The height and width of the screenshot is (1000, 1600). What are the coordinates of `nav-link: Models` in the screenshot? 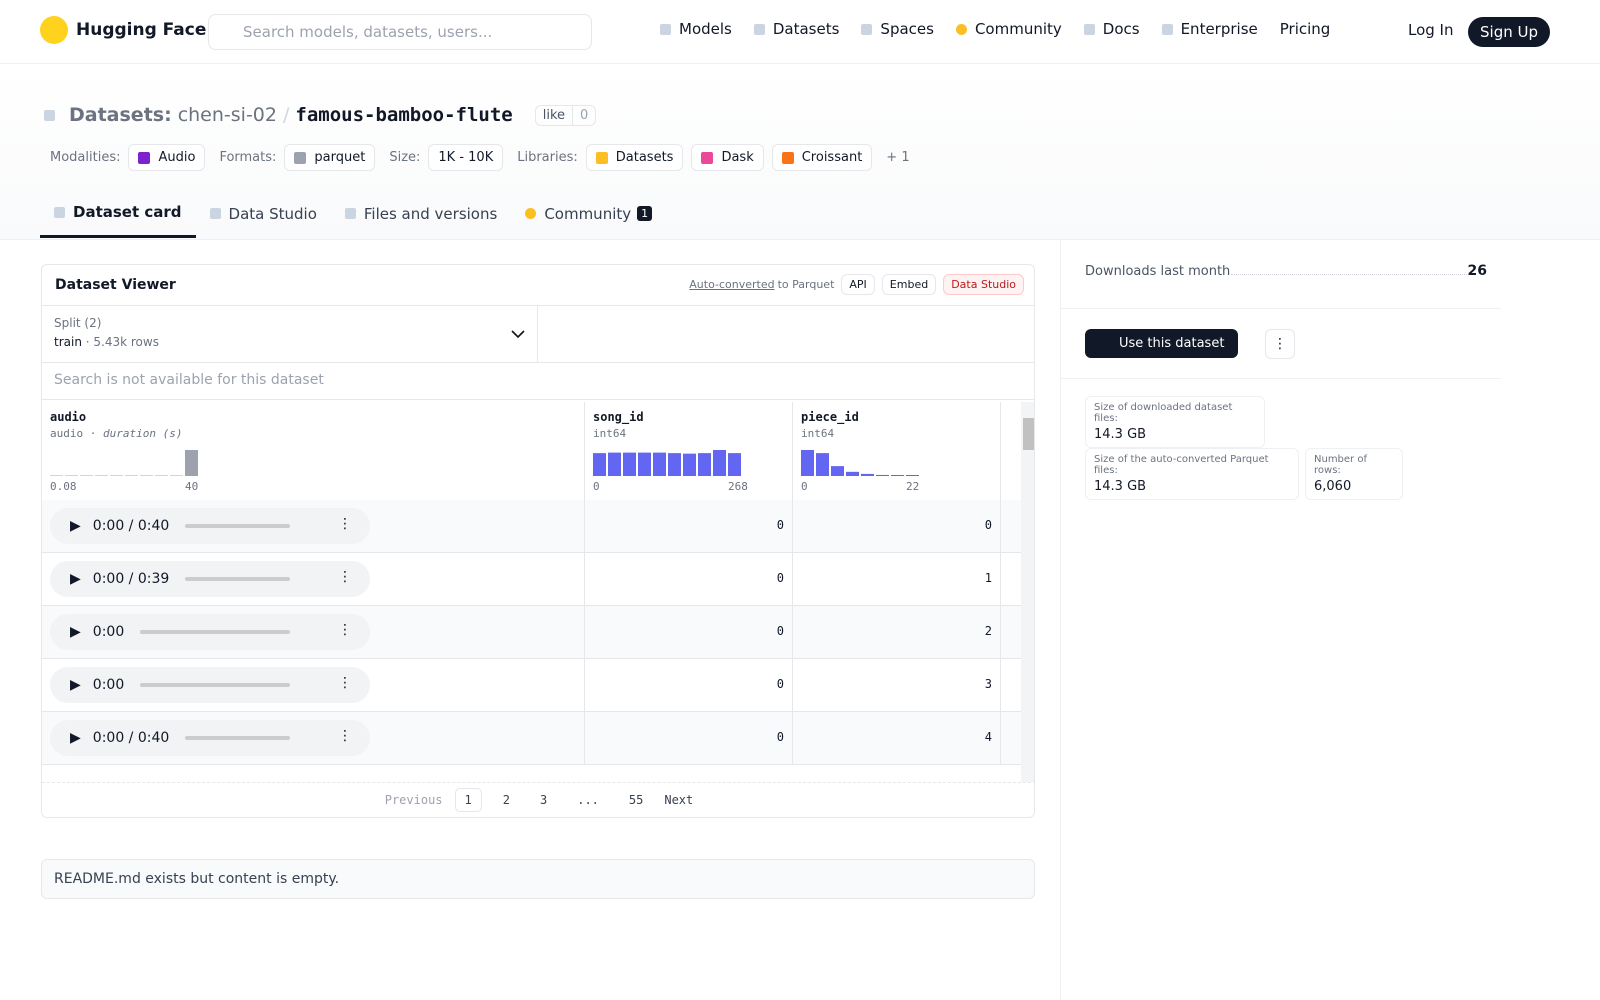 It's located at (696, 29).